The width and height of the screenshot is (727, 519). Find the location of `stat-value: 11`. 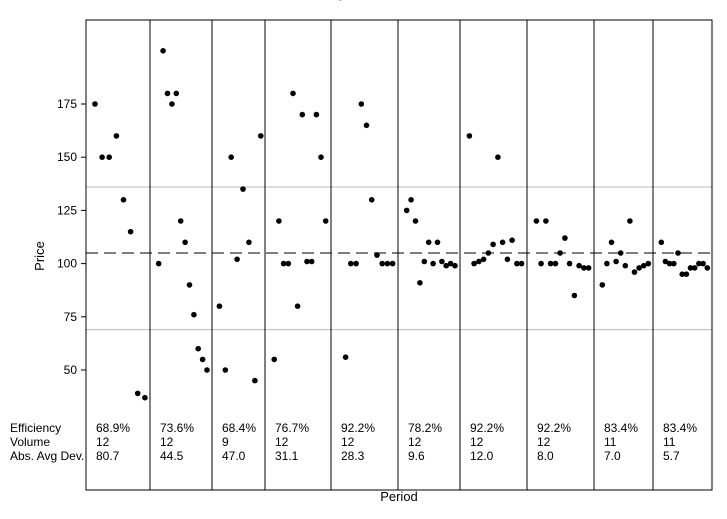

stat-value: 11 is located at coordinates (610, 442).